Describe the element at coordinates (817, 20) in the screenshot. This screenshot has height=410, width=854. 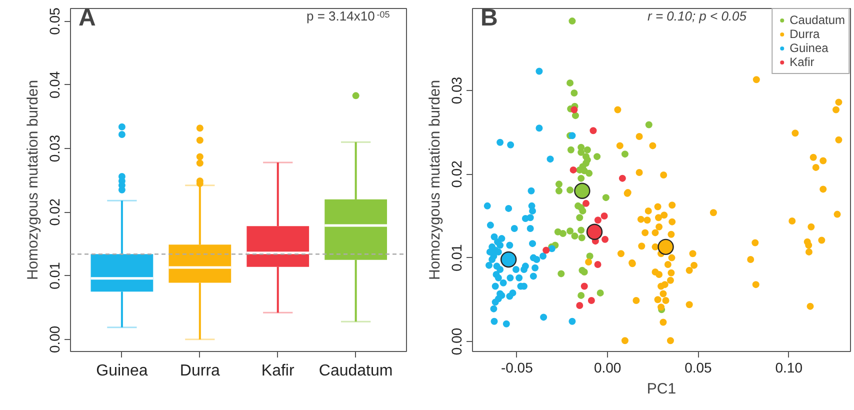
I see `legend-label: Caudatum` at that location.